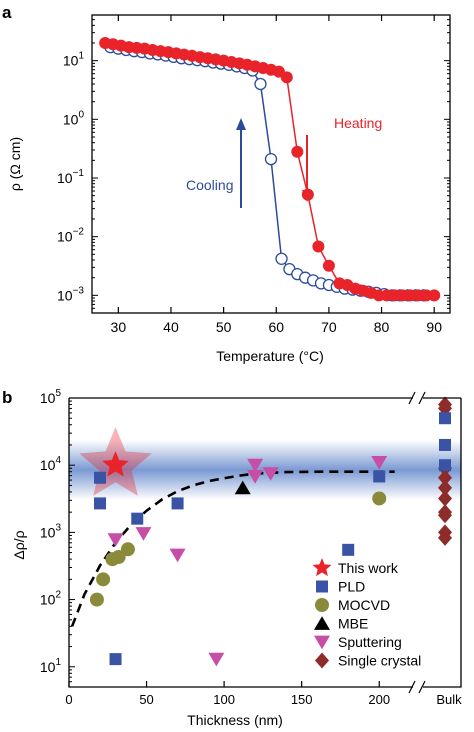  I want to click on panel-b-y-axis-label: Δρ/ρ, so click(19, 544).